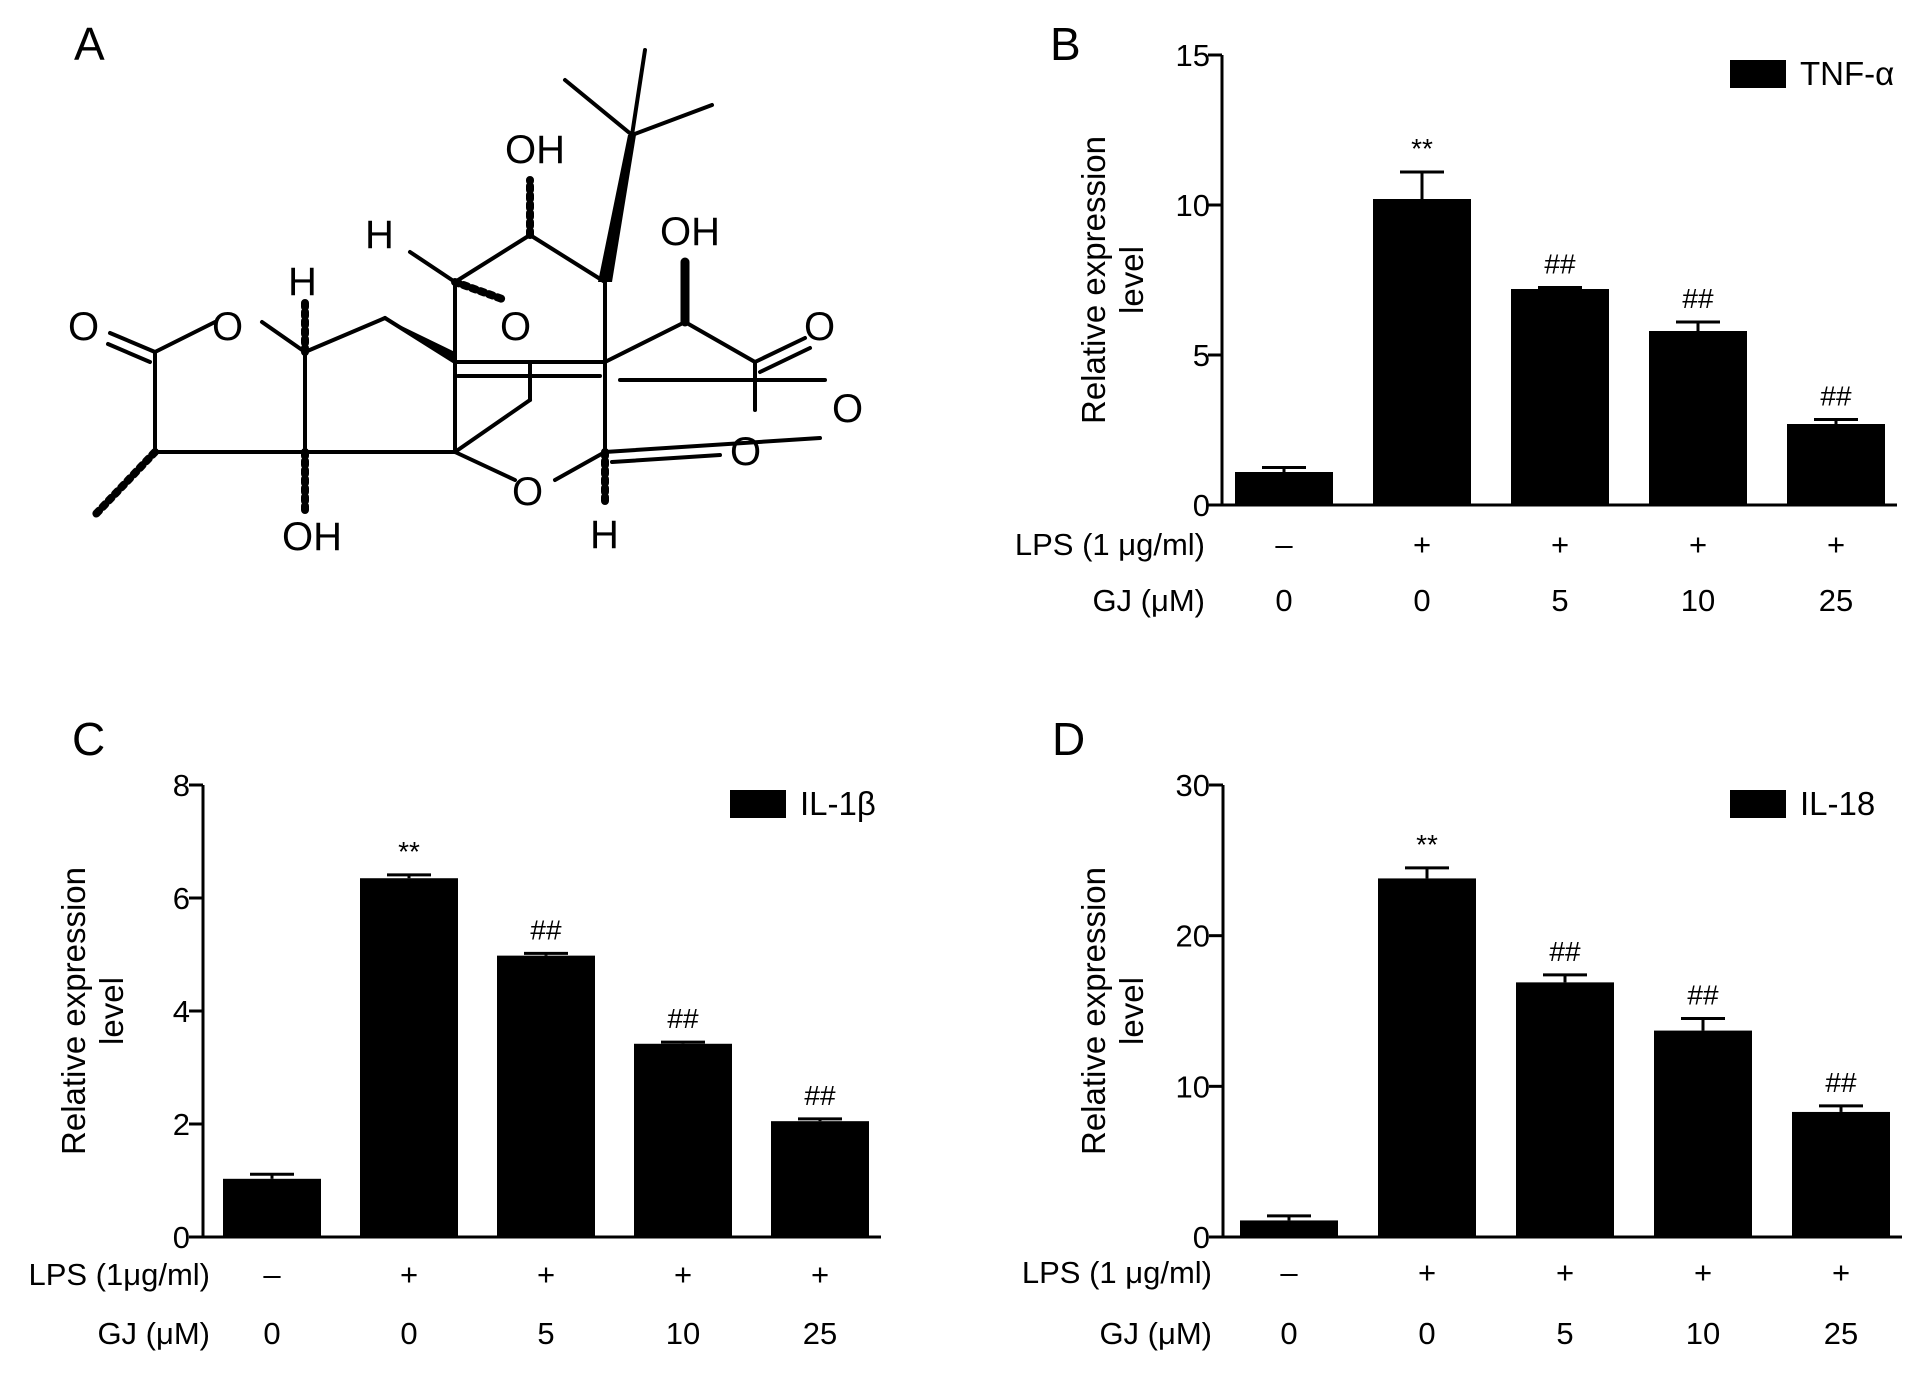 This screenshot has height=1377, width=1913. What do you see at coordinates (119, 1274) in the screenshot?
I see `condition-row-label: LPS (1μg/ml)` at bounding box center [119, 1274].